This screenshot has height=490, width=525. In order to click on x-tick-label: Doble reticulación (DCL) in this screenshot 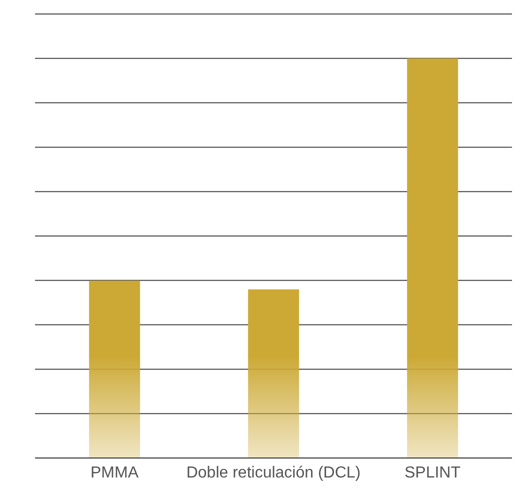, I will do `click(273, 473)`.